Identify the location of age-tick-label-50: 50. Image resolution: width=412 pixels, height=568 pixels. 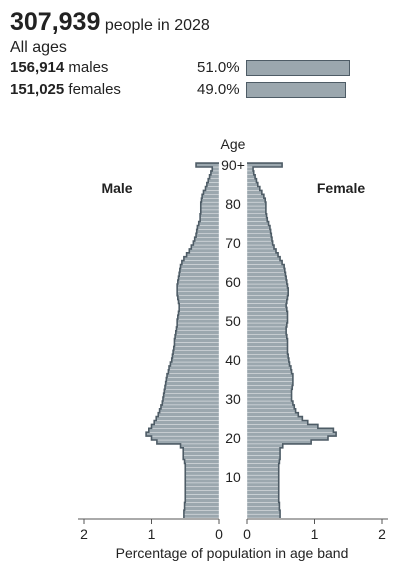
(233, 321).